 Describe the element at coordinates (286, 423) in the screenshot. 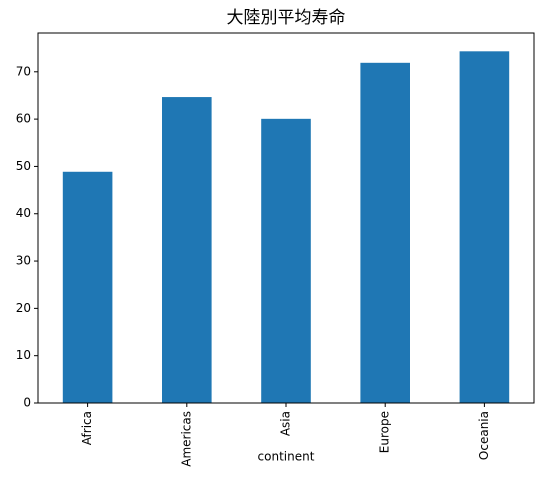

I see `x-tick-label: Asia` at that location.